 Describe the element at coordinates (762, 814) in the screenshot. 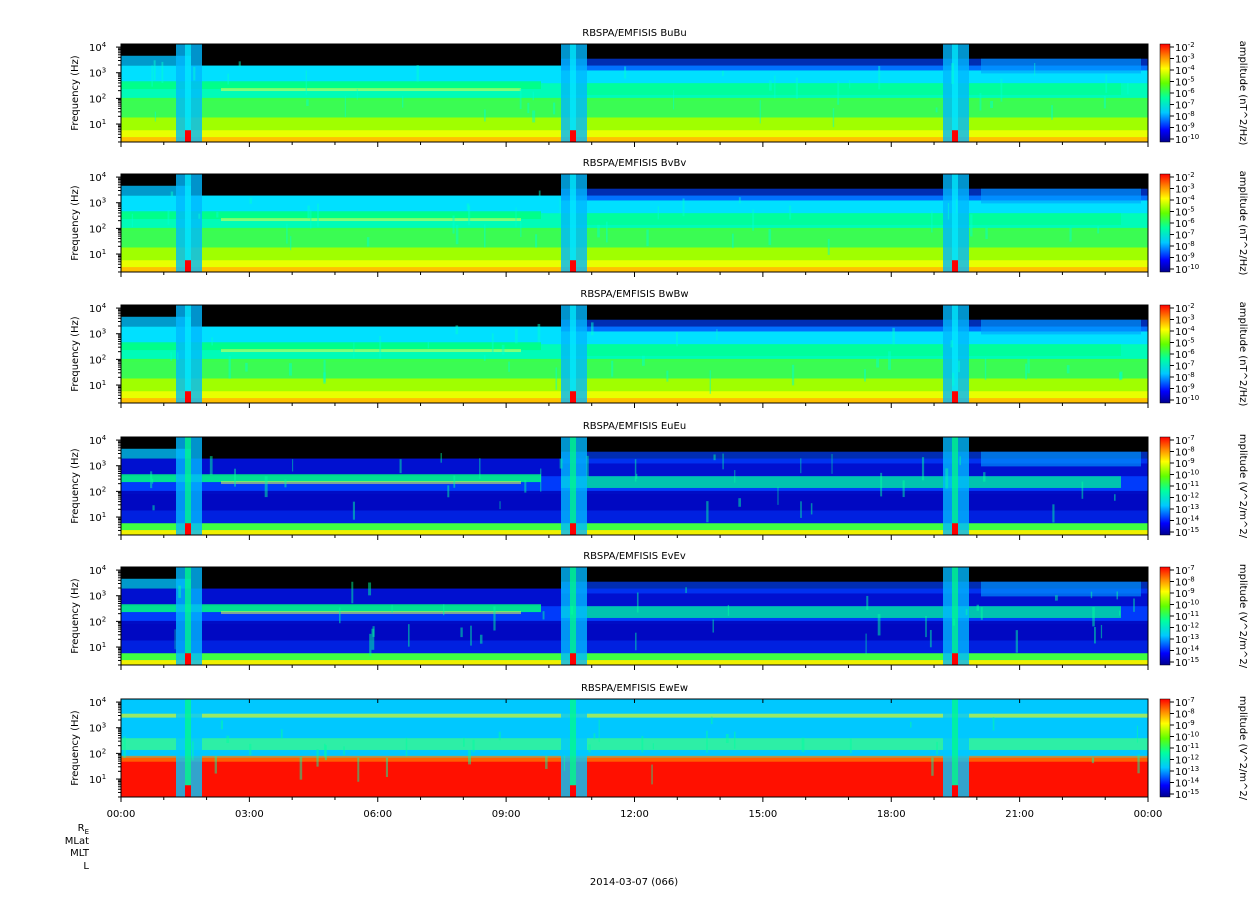

I see `x-tick-label: 15:00` at that location.